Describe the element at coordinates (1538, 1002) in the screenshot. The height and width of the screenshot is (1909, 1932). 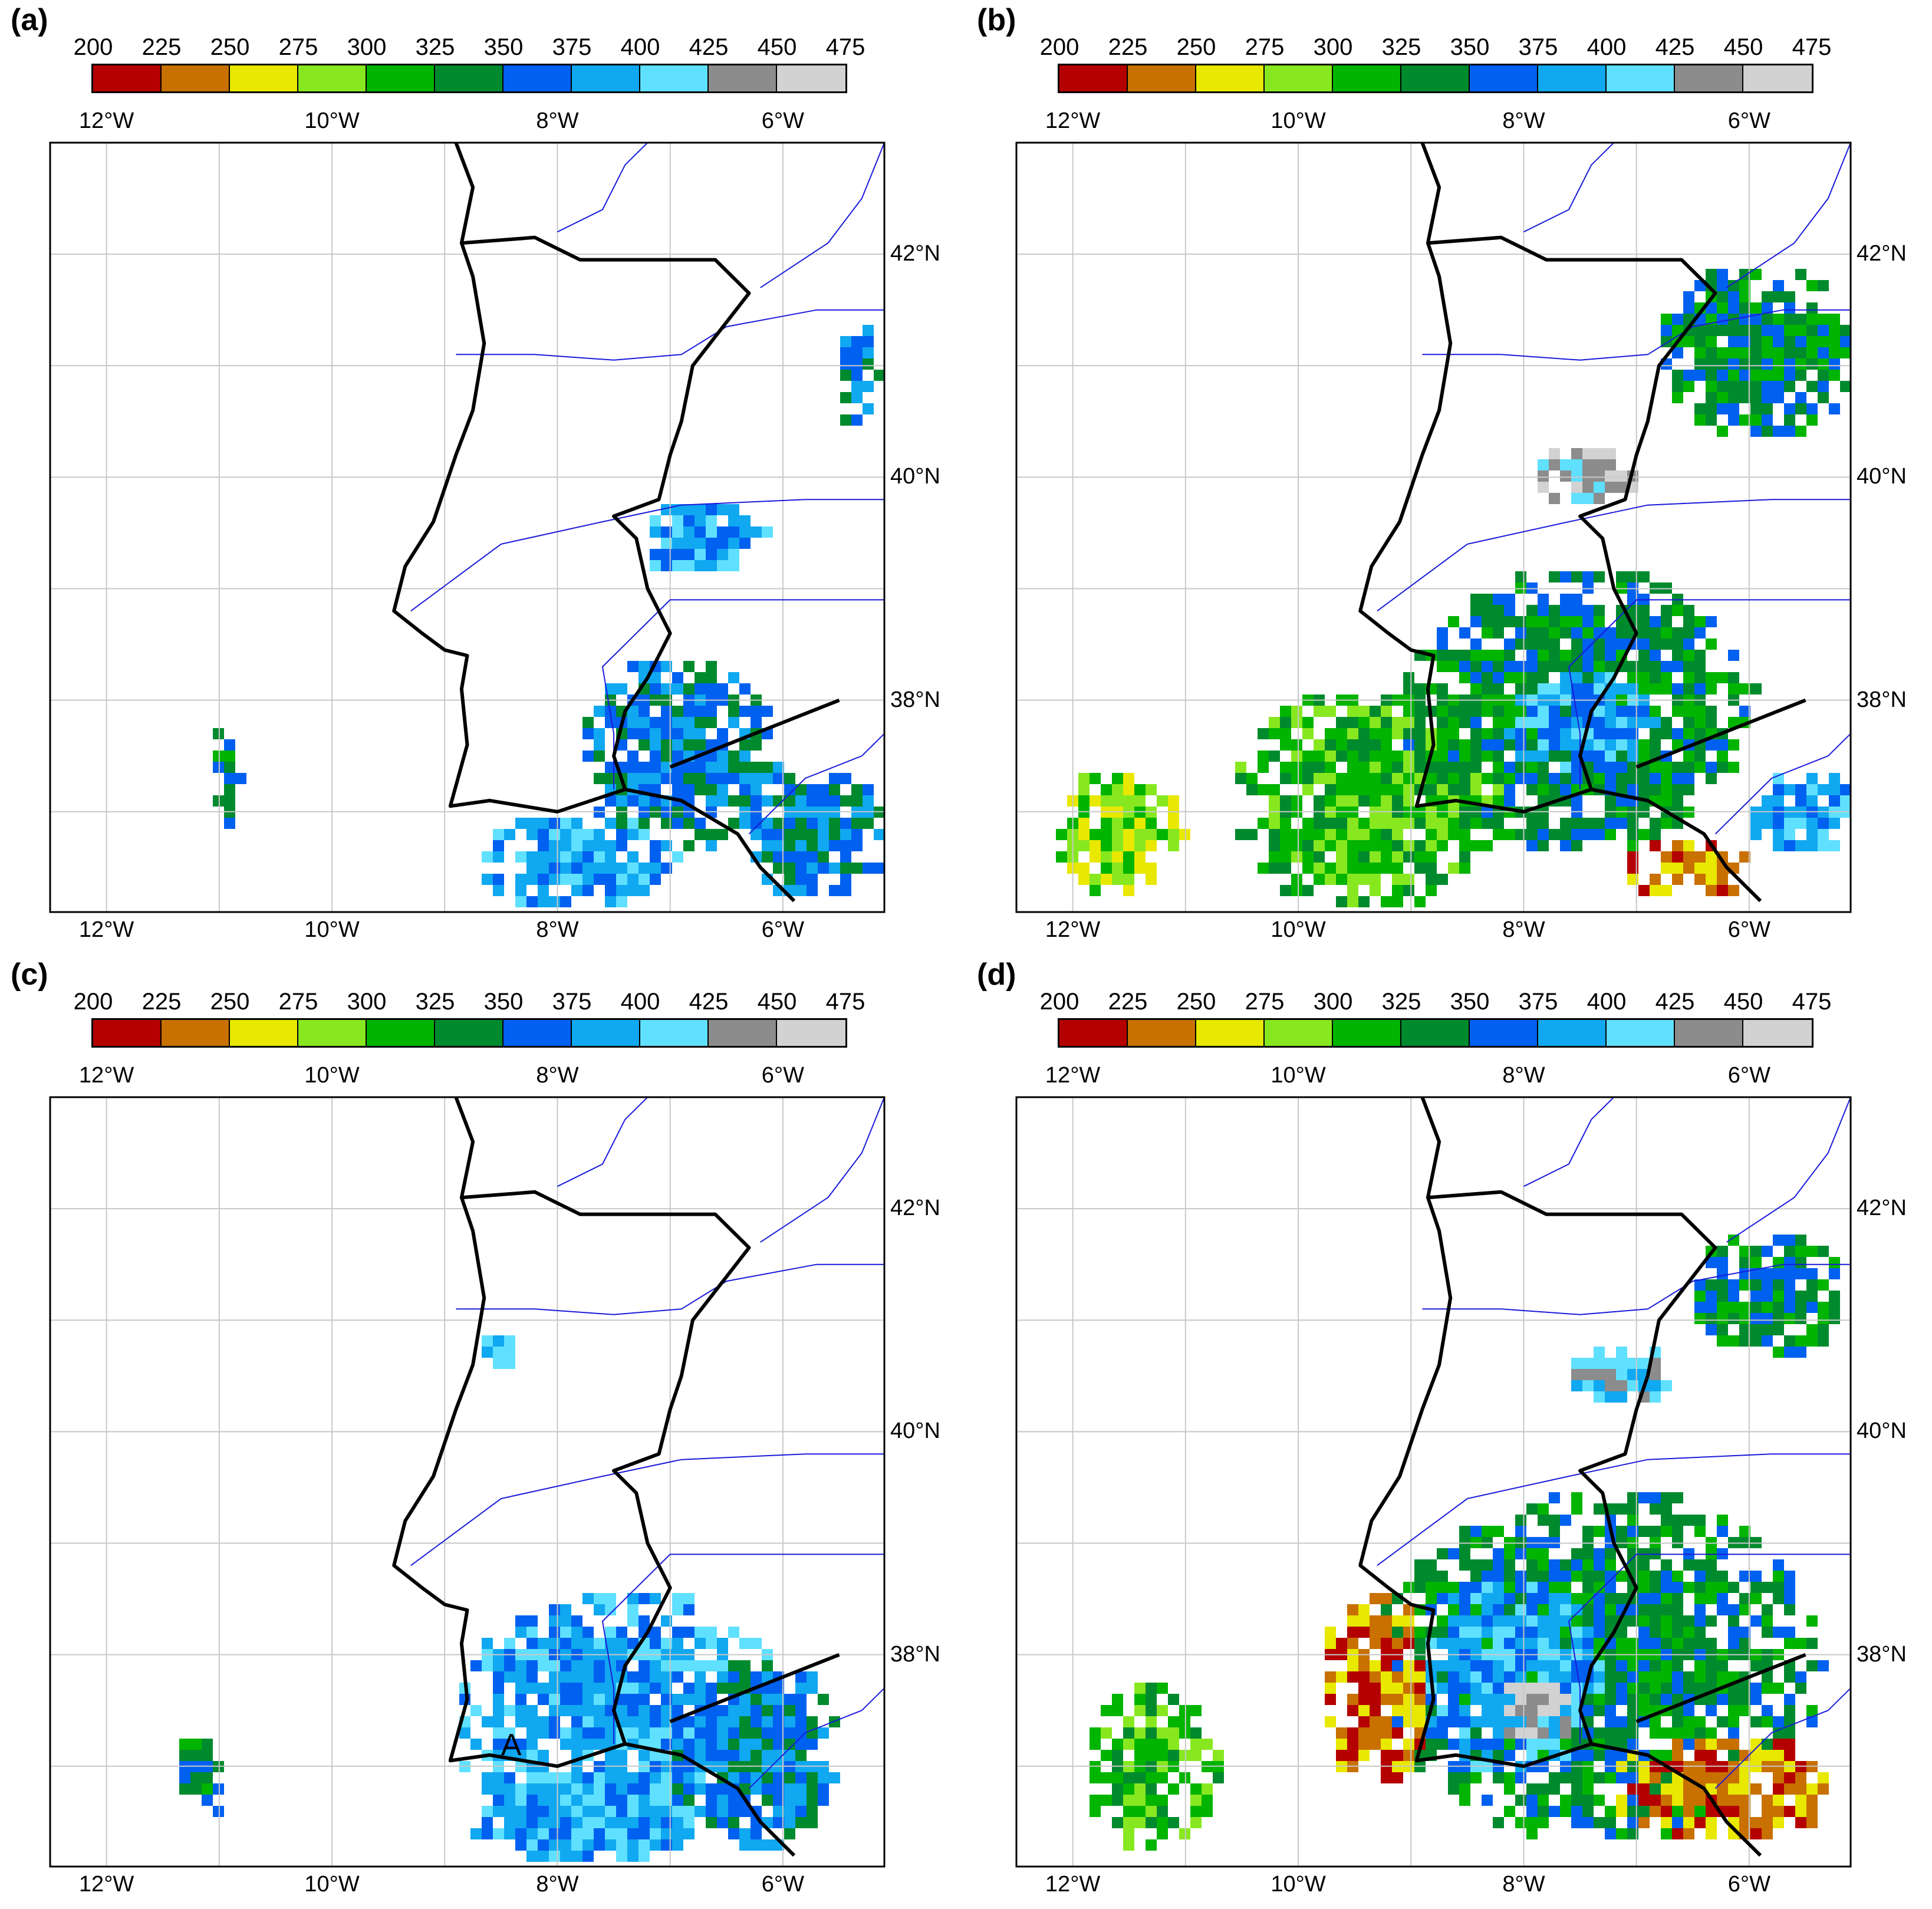
I see `colorbar-tick-label: 375` at that location.